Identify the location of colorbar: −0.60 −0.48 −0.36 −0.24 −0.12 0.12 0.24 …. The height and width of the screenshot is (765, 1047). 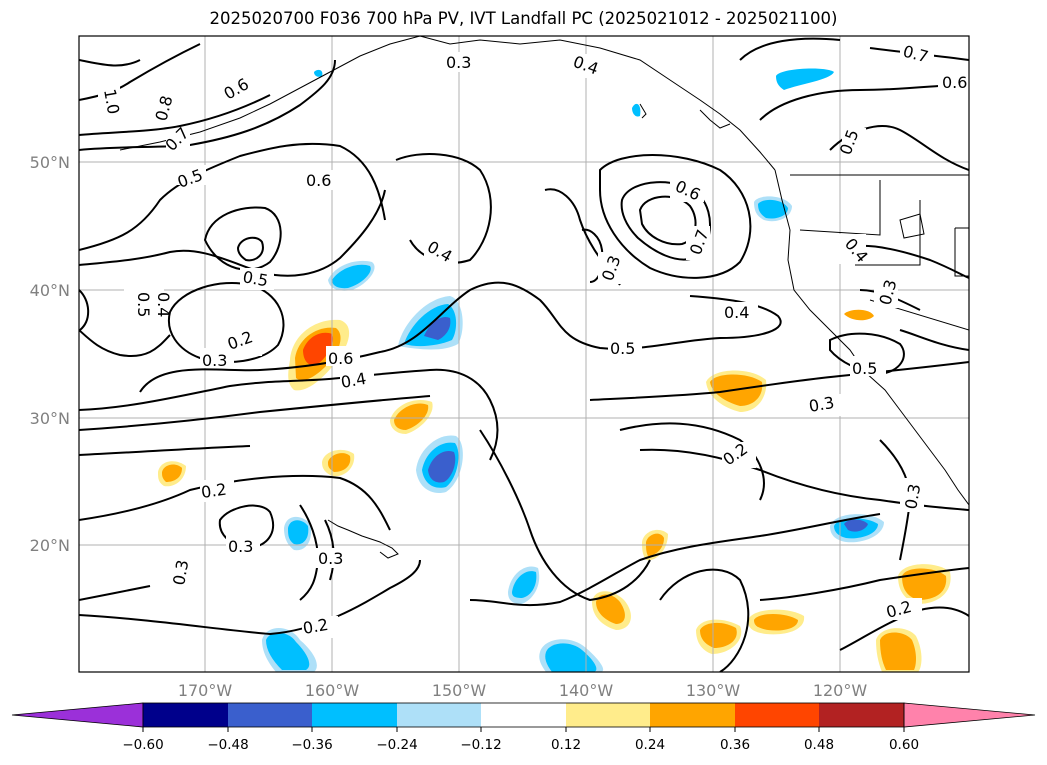
(523, 727).